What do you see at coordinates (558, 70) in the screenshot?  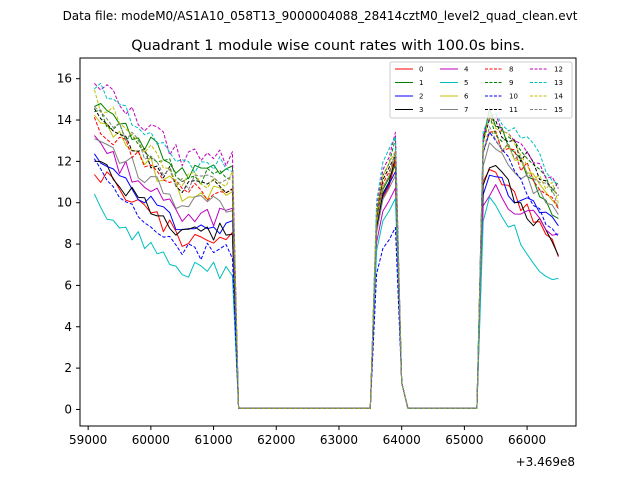 I see `legend-label: 12` at bounding box center [558, 70].